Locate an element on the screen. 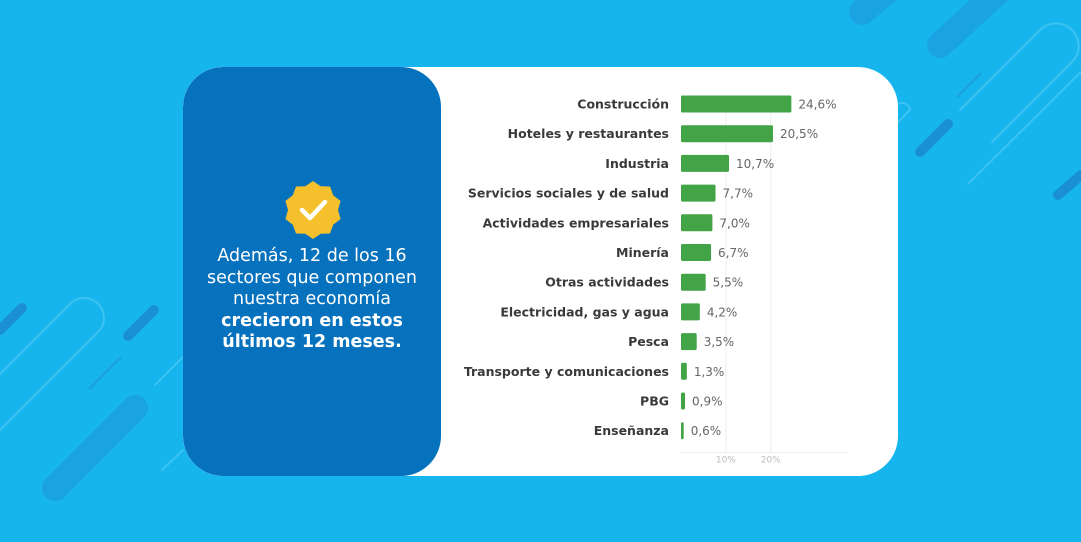 The height and width of the screenshot is (542, 1081). category-label: Minería is located at coordinates (642, 252).